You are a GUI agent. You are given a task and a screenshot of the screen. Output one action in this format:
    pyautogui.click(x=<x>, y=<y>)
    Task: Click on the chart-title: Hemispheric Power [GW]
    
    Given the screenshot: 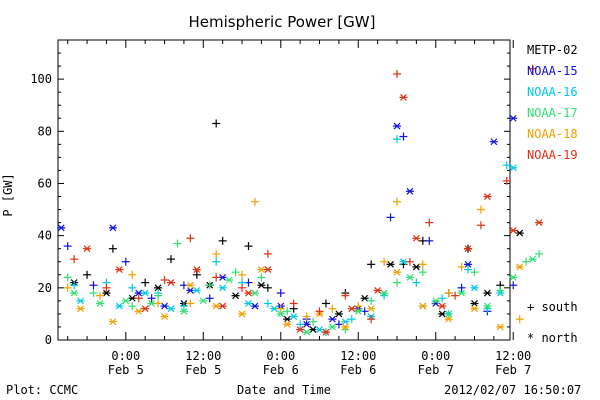 What is the action you would take?
    pyautogui.click(x=282, y=22)
    